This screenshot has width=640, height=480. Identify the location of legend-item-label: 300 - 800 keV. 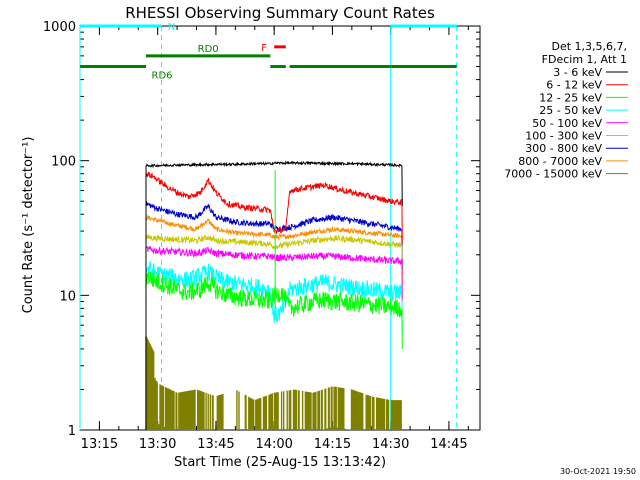
(563, 148).